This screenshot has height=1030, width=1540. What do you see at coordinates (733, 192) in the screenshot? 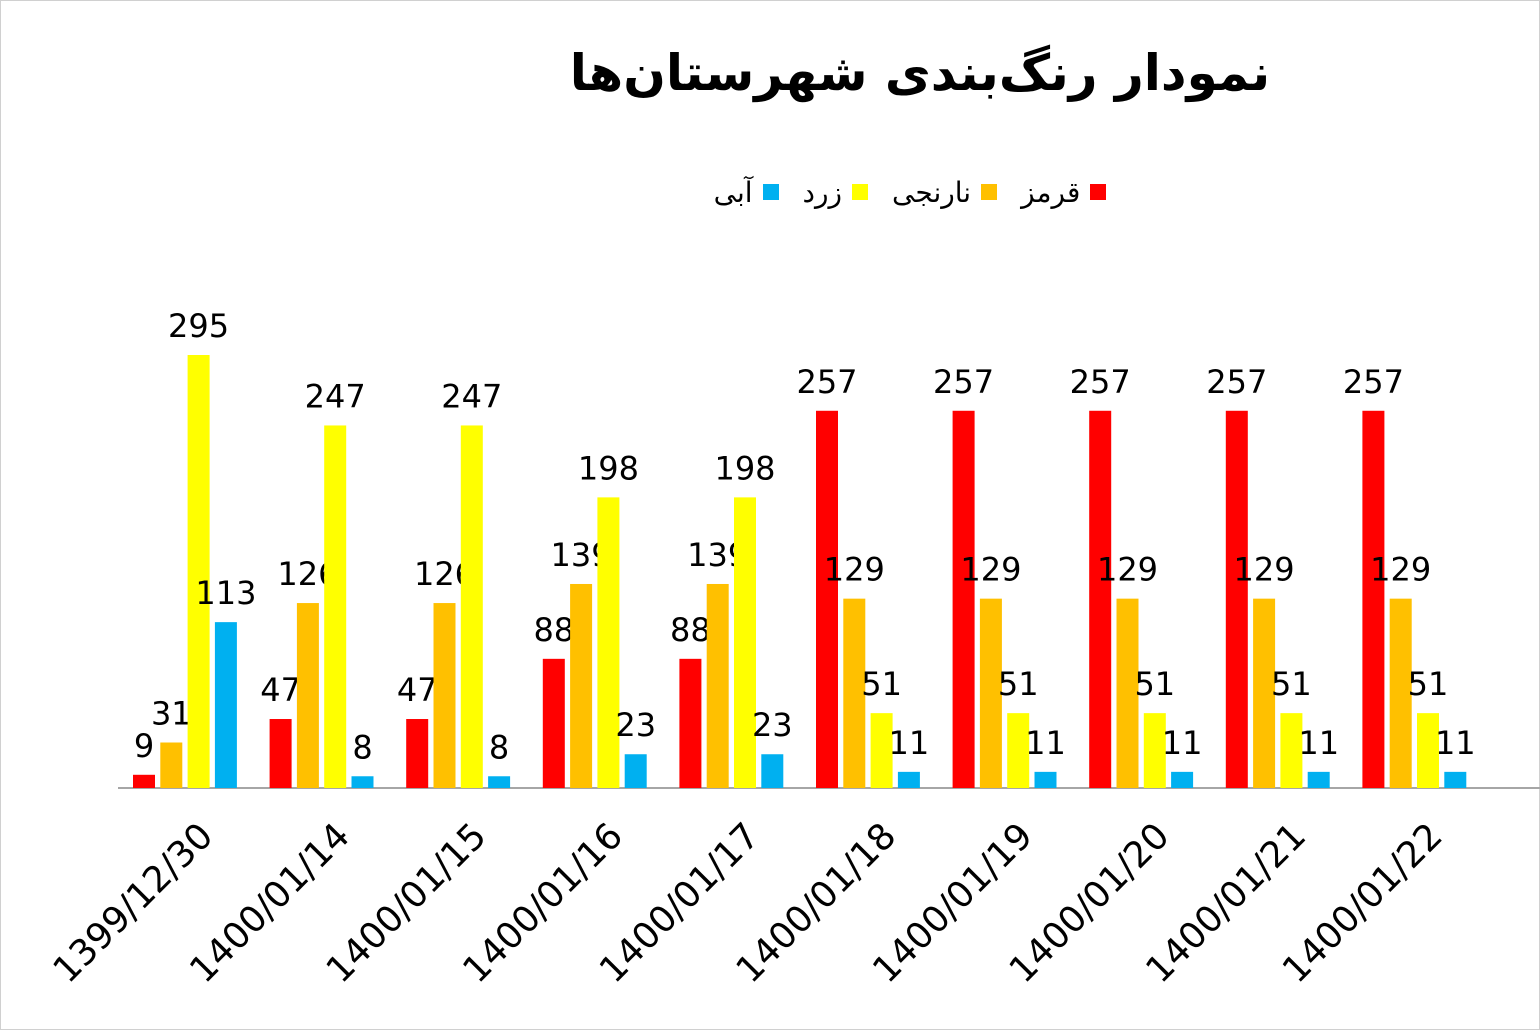
I see `legend-label: آبی` at bounding box center [733, 192].